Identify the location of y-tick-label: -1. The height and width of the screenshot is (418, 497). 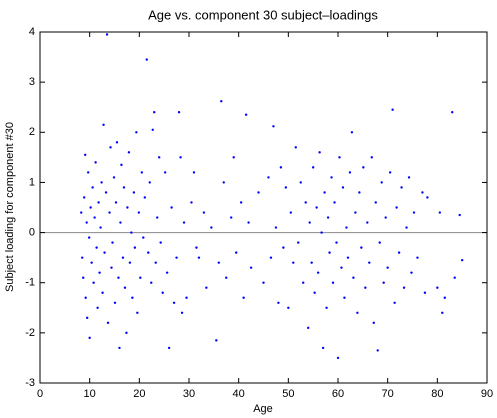
(30, 283).